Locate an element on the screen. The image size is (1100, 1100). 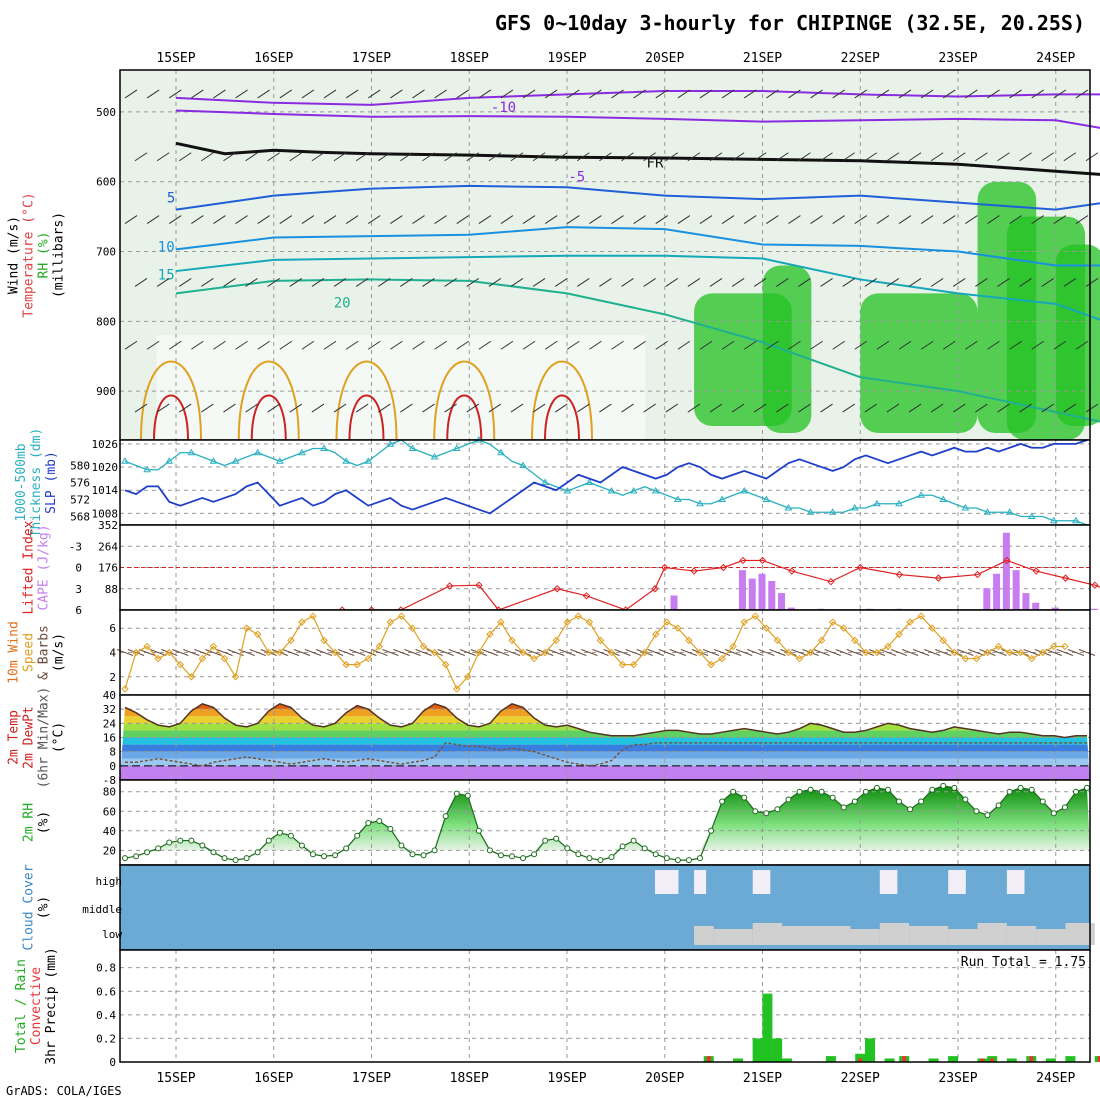
panel-border is located at coordinates (605, 1006).